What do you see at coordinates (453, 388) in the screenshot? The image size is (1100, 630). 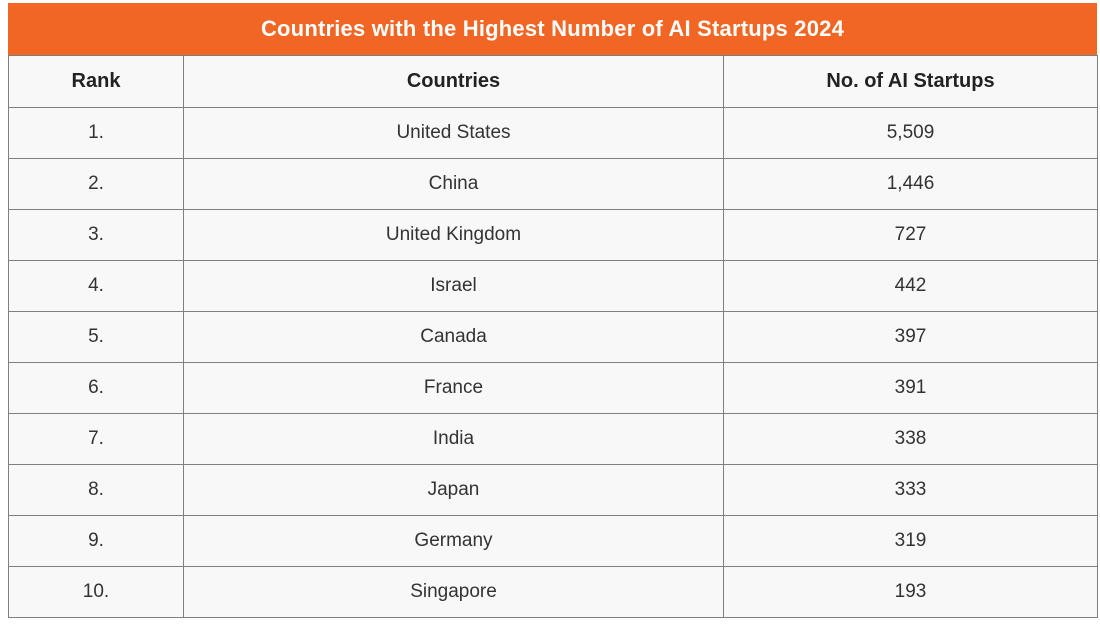 I see `cell-country: France` at bounding box center [453, 388].